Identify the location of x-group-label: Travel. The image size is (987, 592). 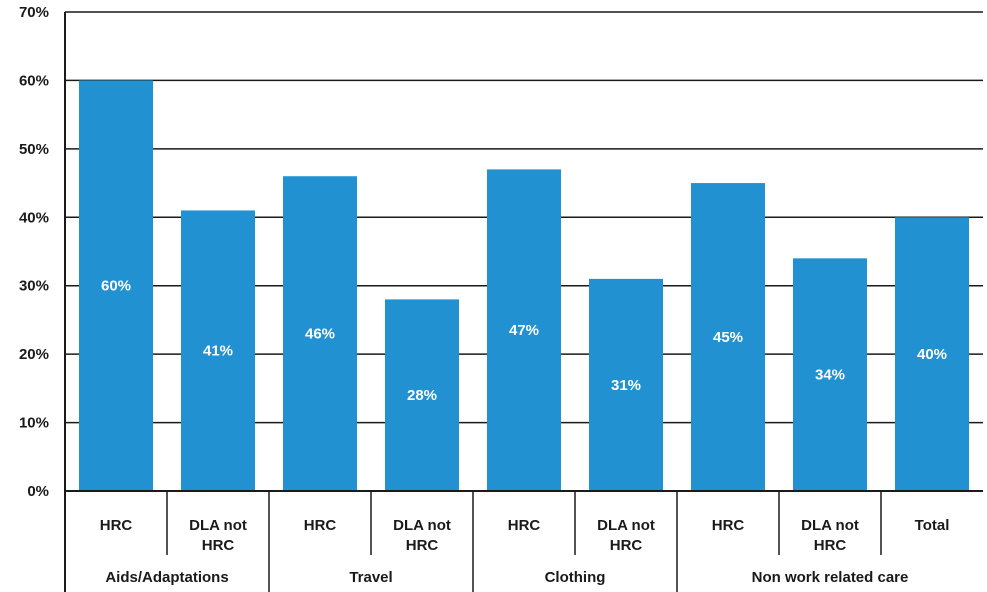
(370, 577).